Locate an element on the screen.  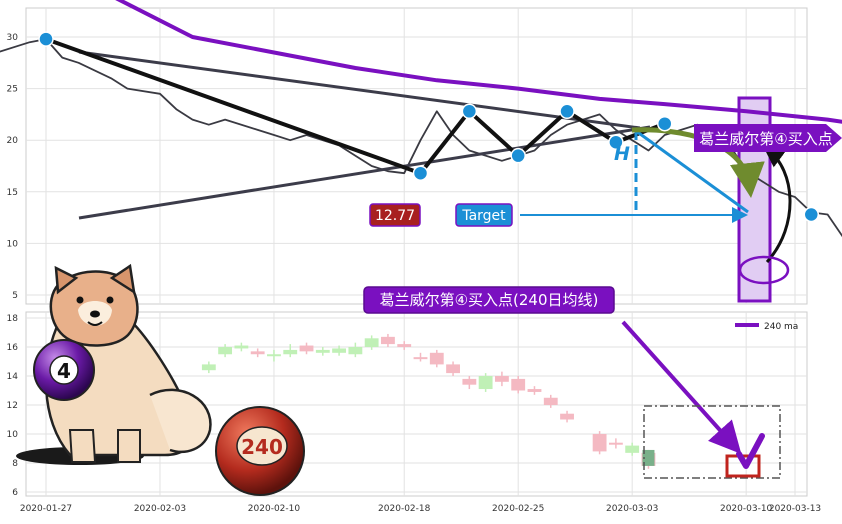
candle-y-axis: 6 8 10 12 14 16 18 is located at coordinates (13, 406).